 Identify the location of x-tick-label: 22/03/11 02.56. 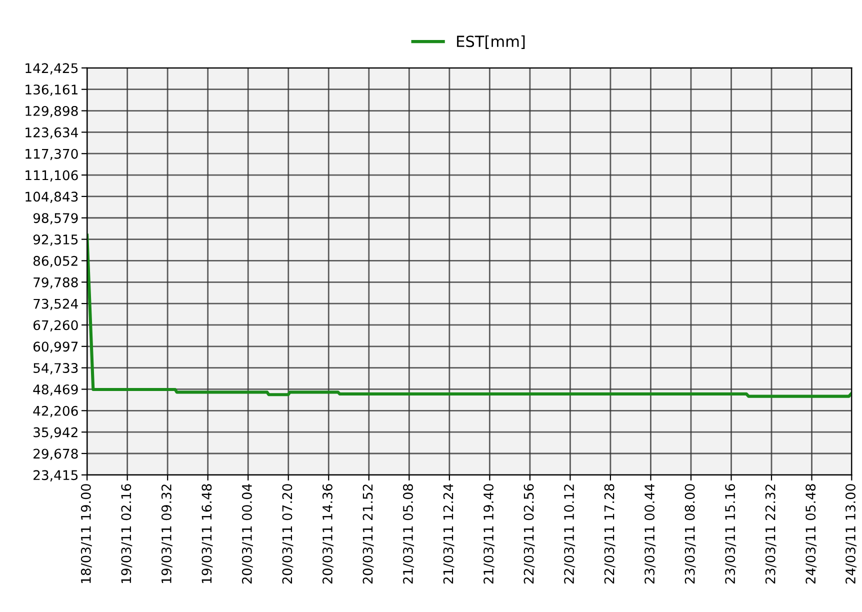
(529, 534).